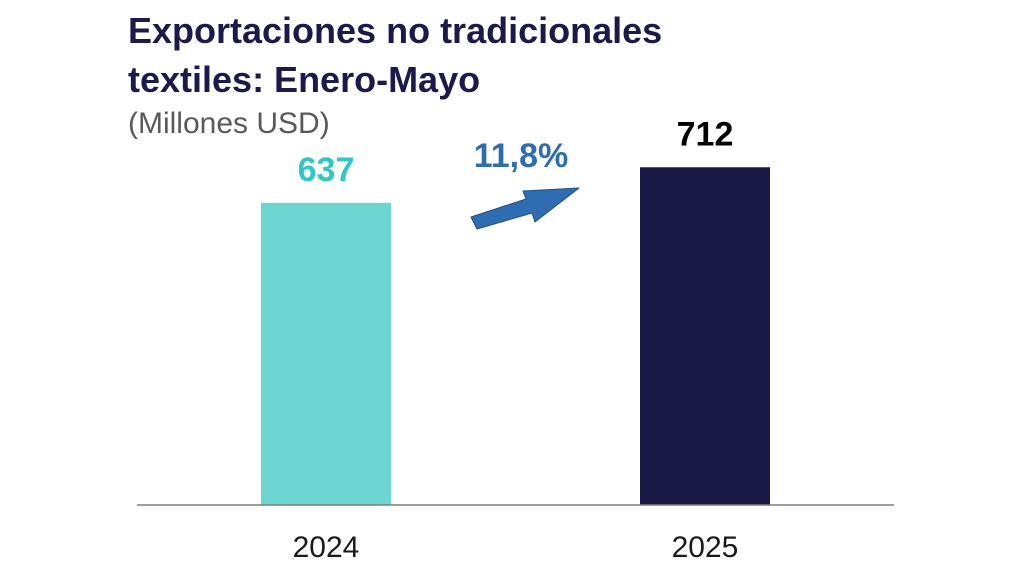 The height and width of the screenshot is (575, 1024). What do you see at coordinates (304, 79) in the screenshot?
I see `chart-title-line-2: textiles: Enero-Mayo` at bounding box center [304, 79].